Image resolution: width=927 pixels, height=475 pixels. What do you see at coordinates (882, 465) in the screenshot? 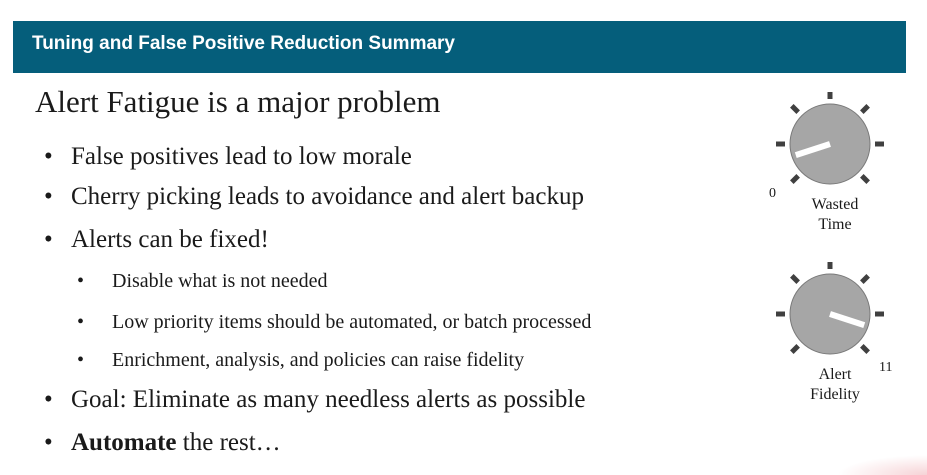
I see `corner-decoration` at bounding box center [882, 465].